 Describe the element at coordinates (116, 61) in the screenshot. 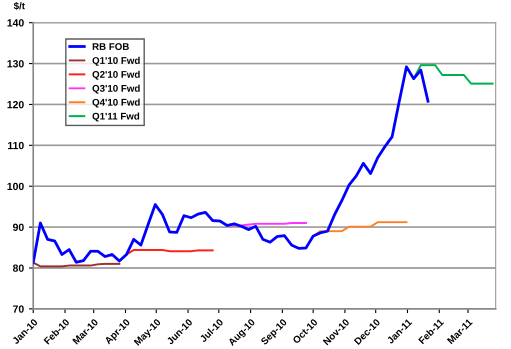

I see `legend-label: Q1'10 Fwd` at that location.